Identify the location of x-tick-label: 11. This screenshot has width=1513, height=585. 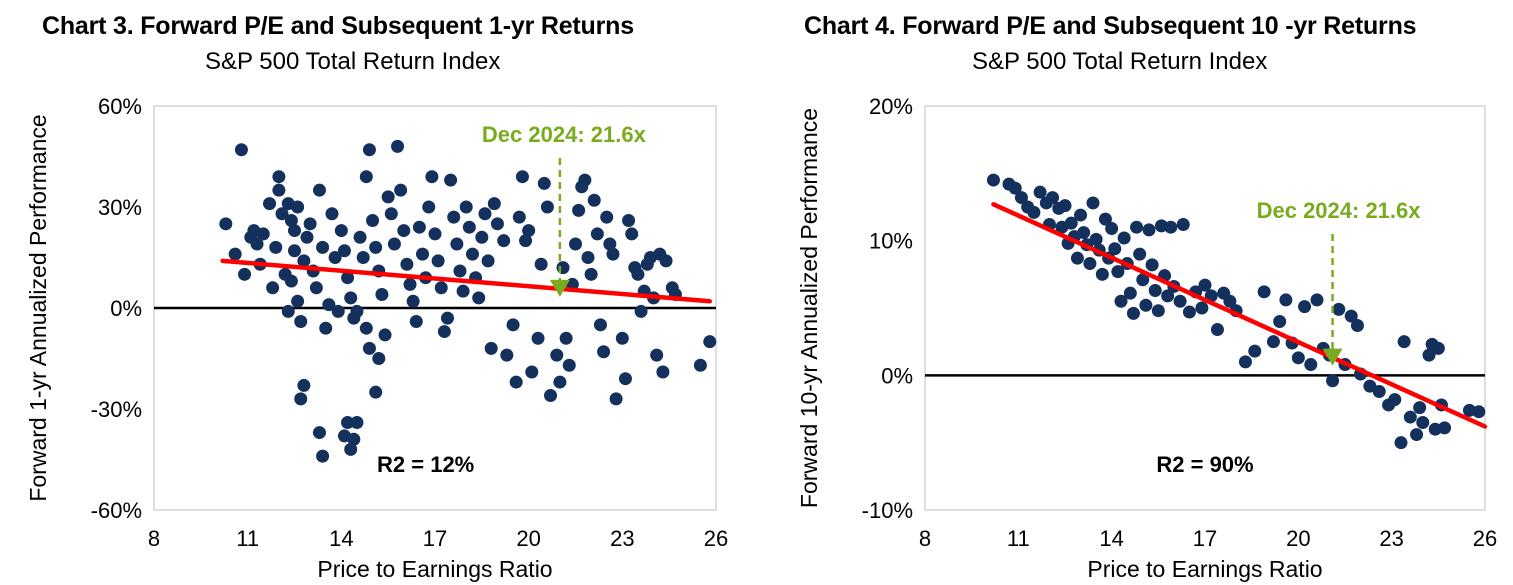
(1018, 538).